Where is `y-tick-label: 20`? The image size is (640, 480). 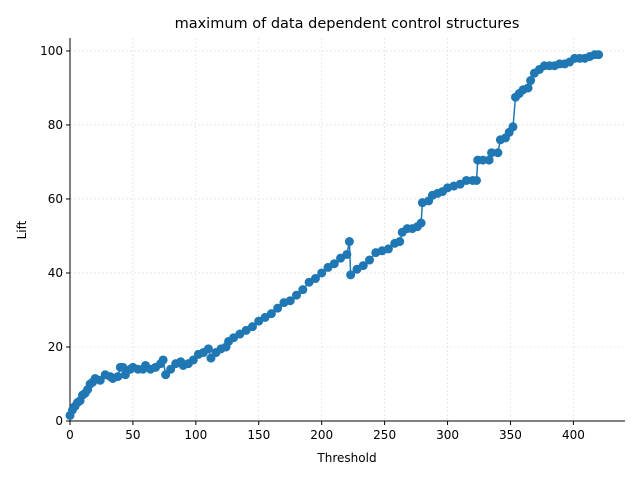 y-tick-label: 20 is located at coordinates (55, 347).